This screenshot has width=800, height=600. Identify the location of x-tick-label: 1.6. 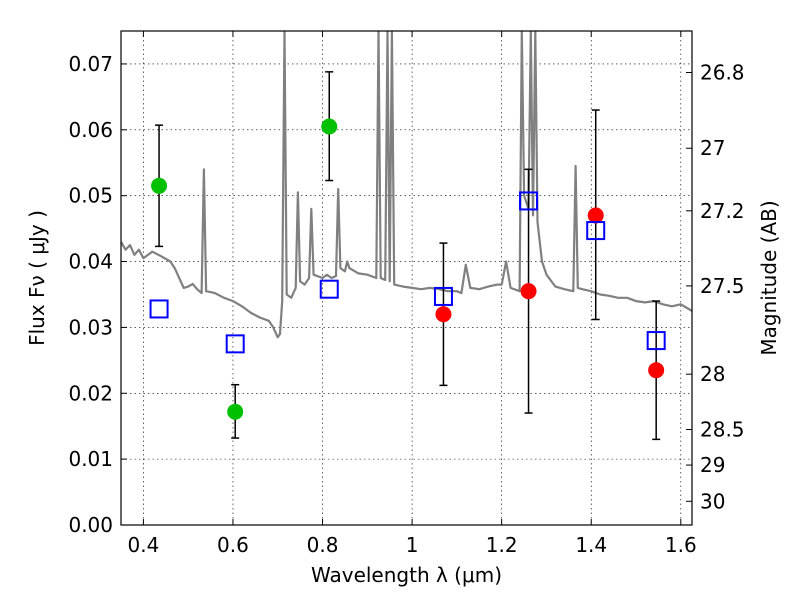
(681, 545).